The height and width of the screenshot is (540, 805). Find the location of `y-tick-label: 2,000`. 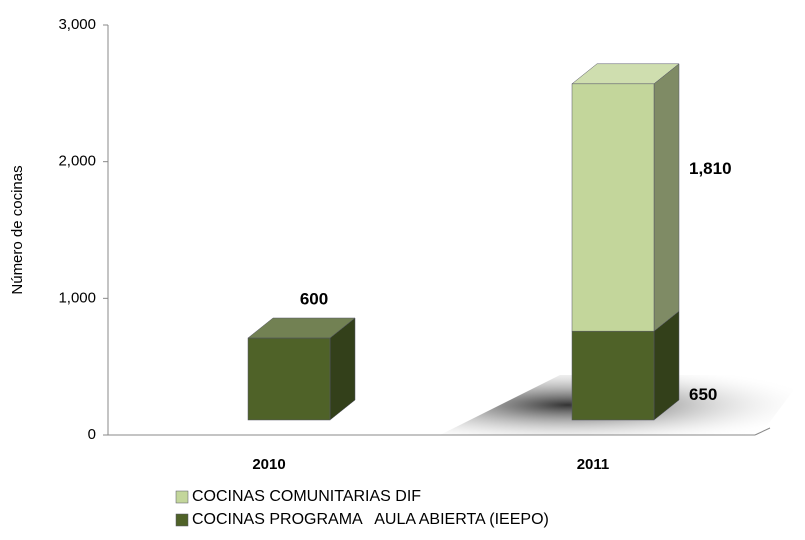

y-tick-label: 2,000 is located at coordinates (77, 161).